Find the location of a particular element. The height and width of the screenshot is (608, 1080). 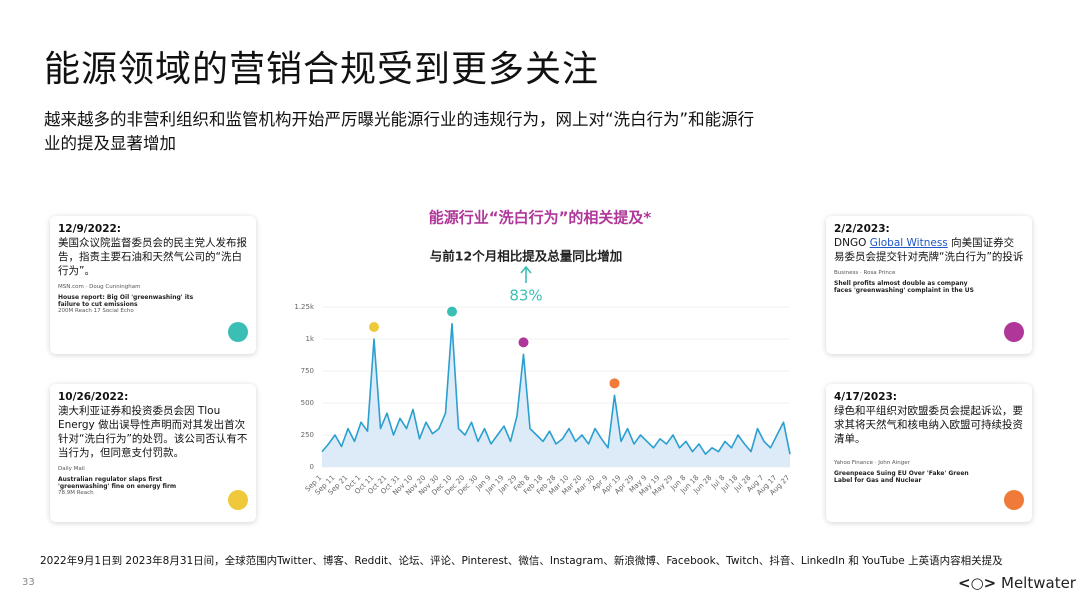

snippet-source: Yahoo Finance · John Ainger is located at coordinates (872, 463).